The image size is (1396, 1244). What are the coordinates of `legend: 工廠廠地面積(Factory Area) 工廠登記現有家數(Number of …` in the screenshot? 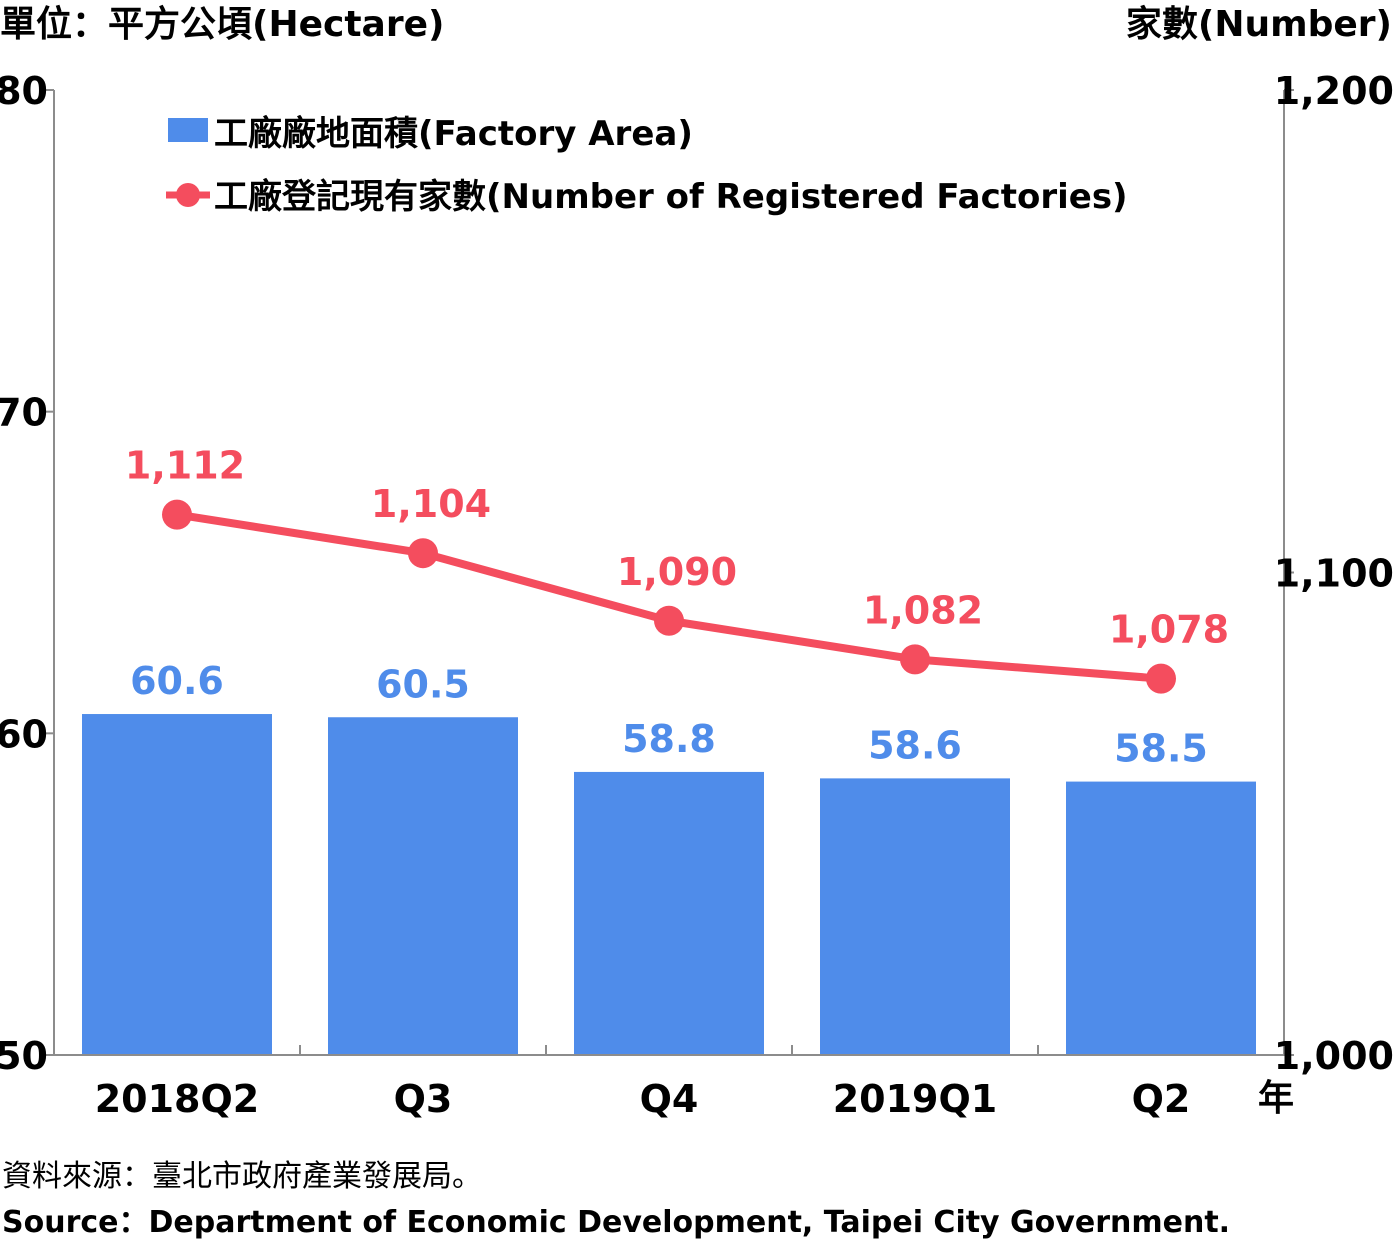 It's located at (647, 165).